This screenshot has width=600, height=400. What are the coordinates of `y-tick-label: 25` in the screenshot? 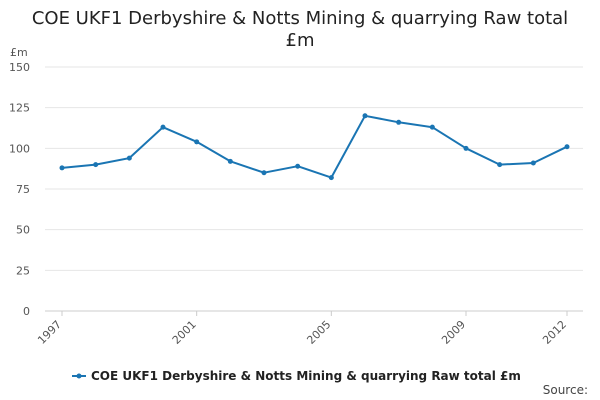 It's located at (23, 270).